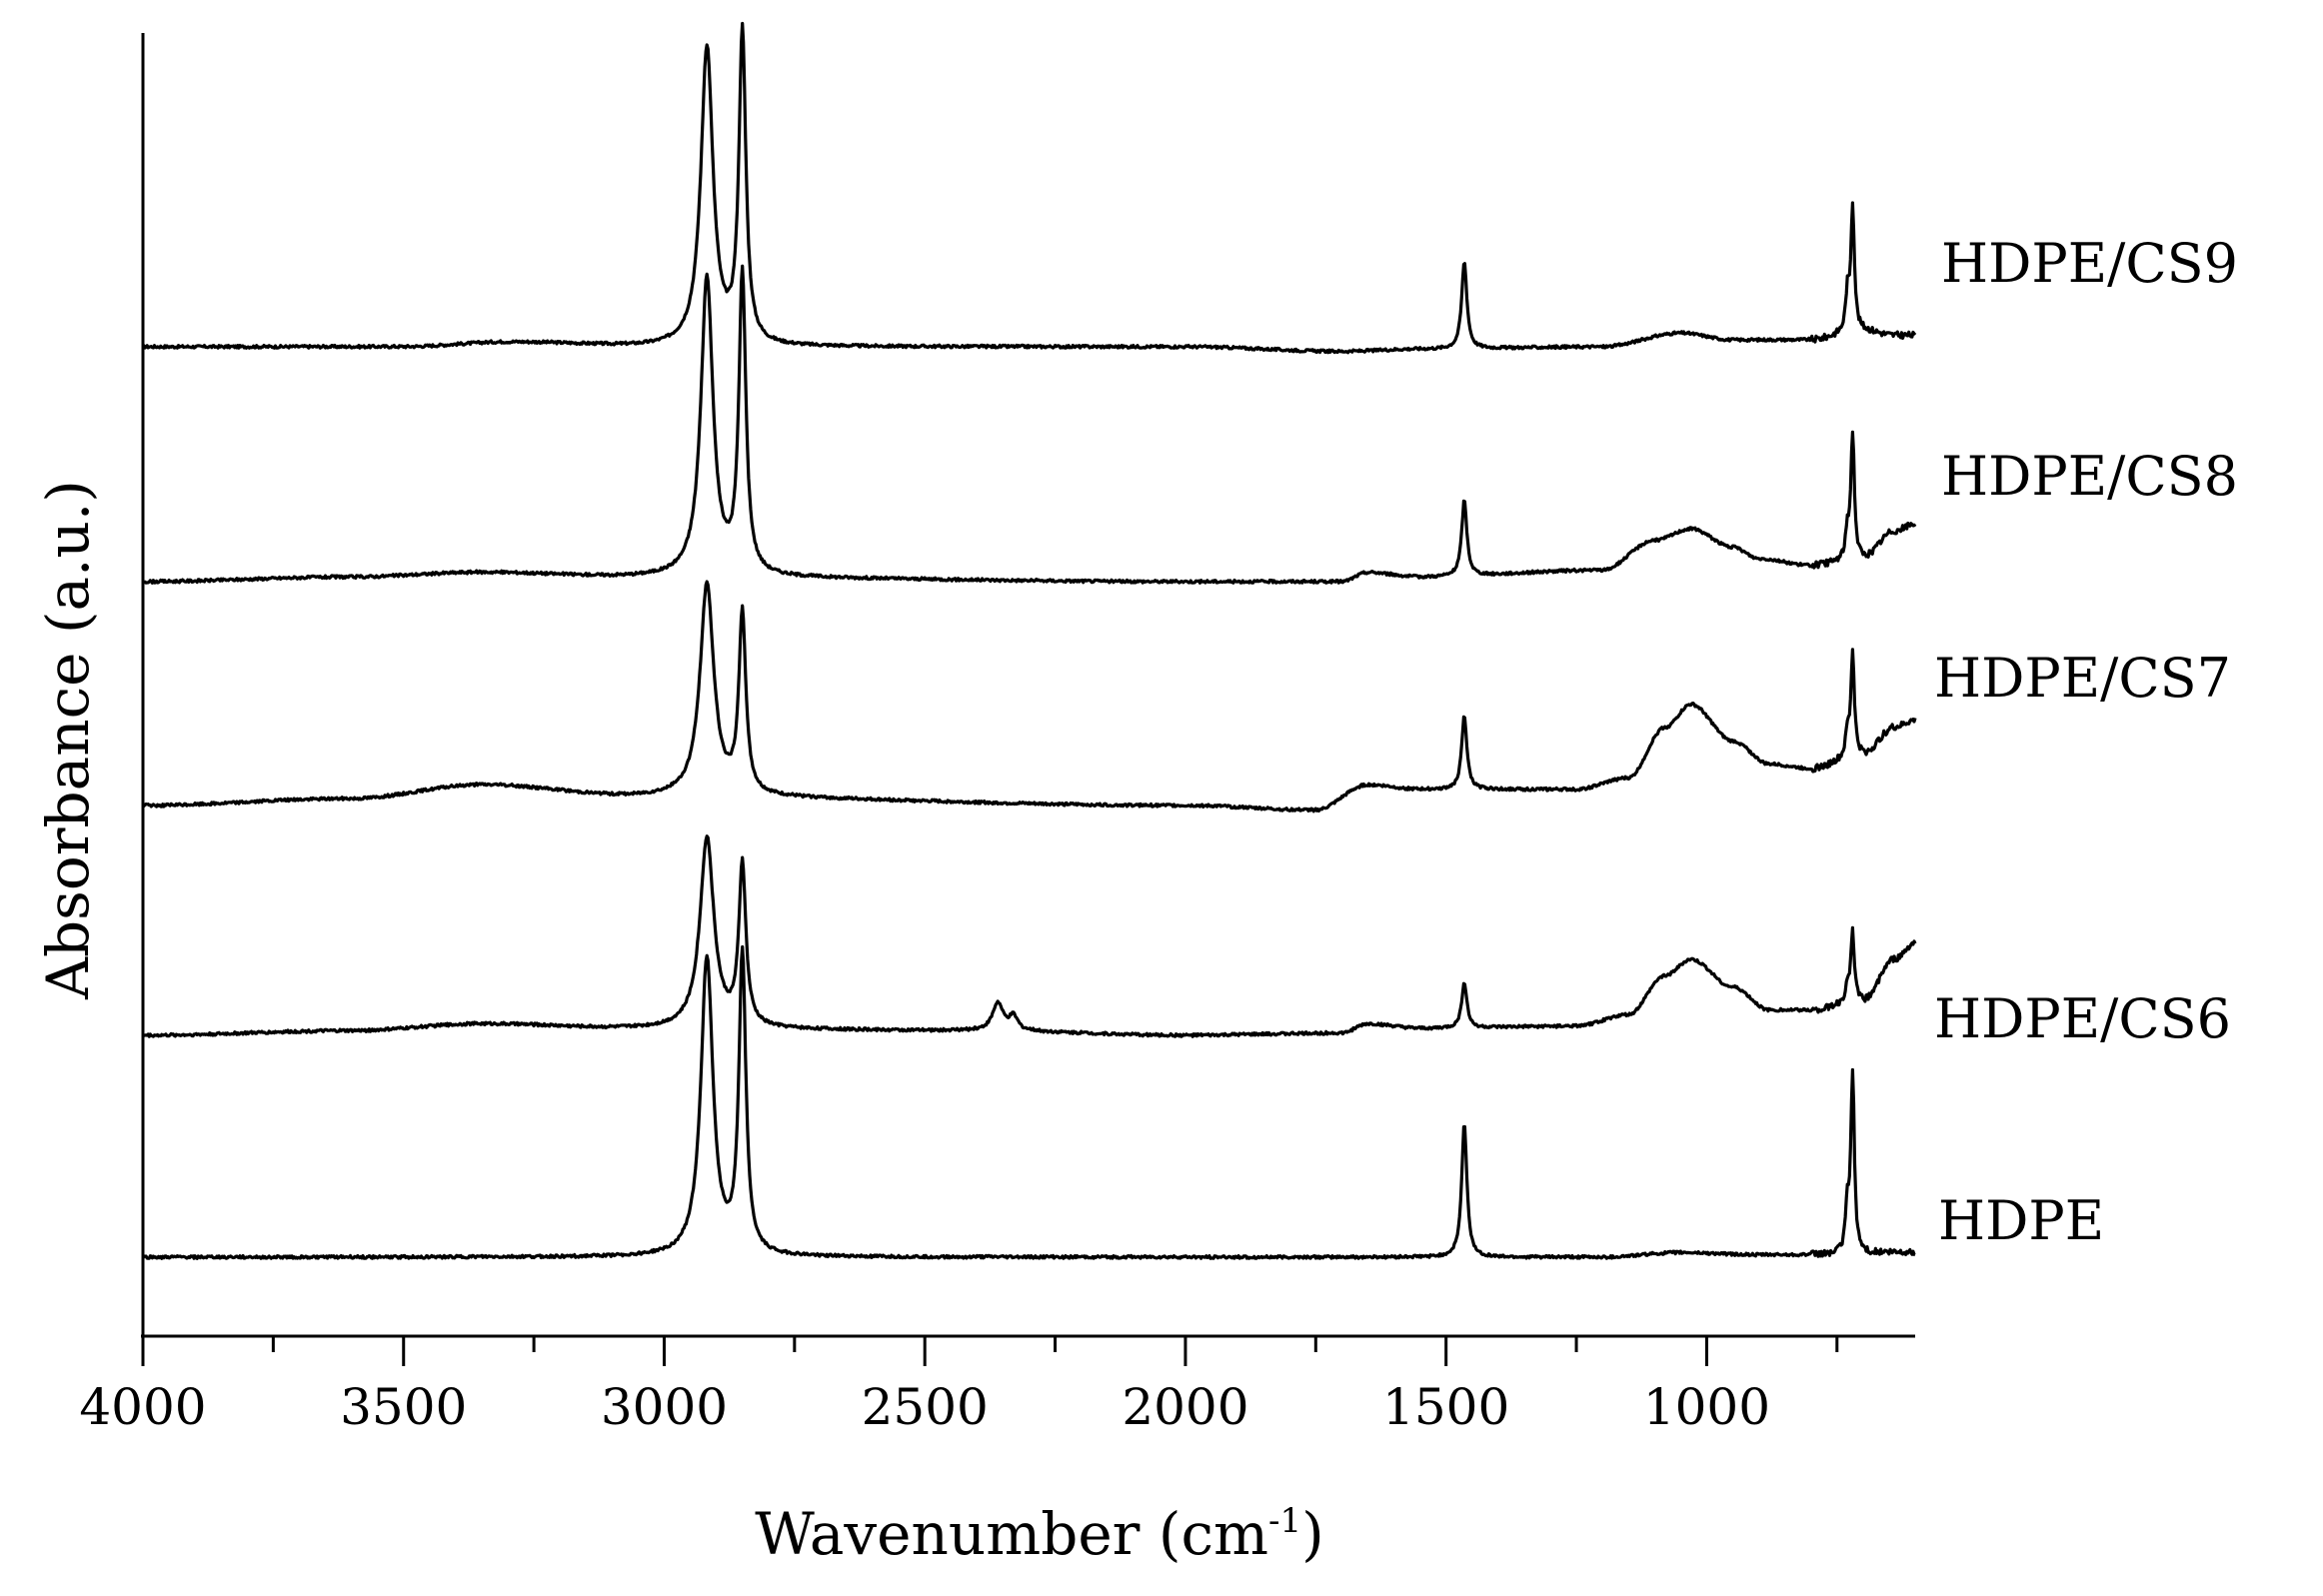 This screenshot has width=2323, height=1596. I want to click on x-tick-labels: 4000 3500 3000 2500 2000 1500 1000, so click(924, 1407).